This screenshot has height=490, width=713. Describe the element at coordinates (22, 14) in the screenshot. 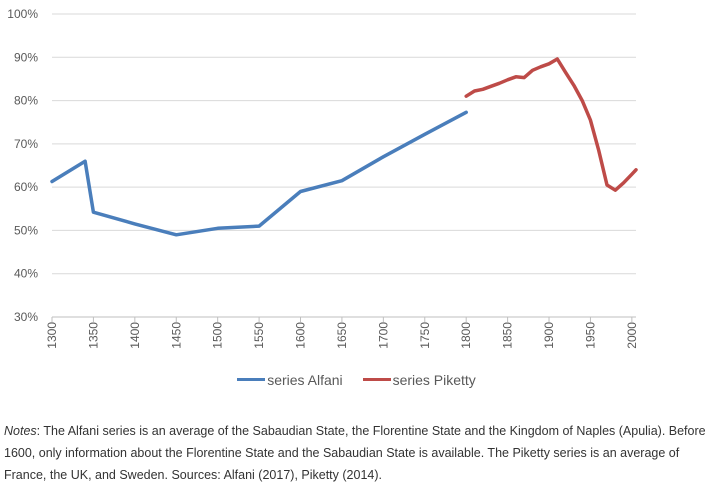

I see `y-tick-label: 100%` at that location.